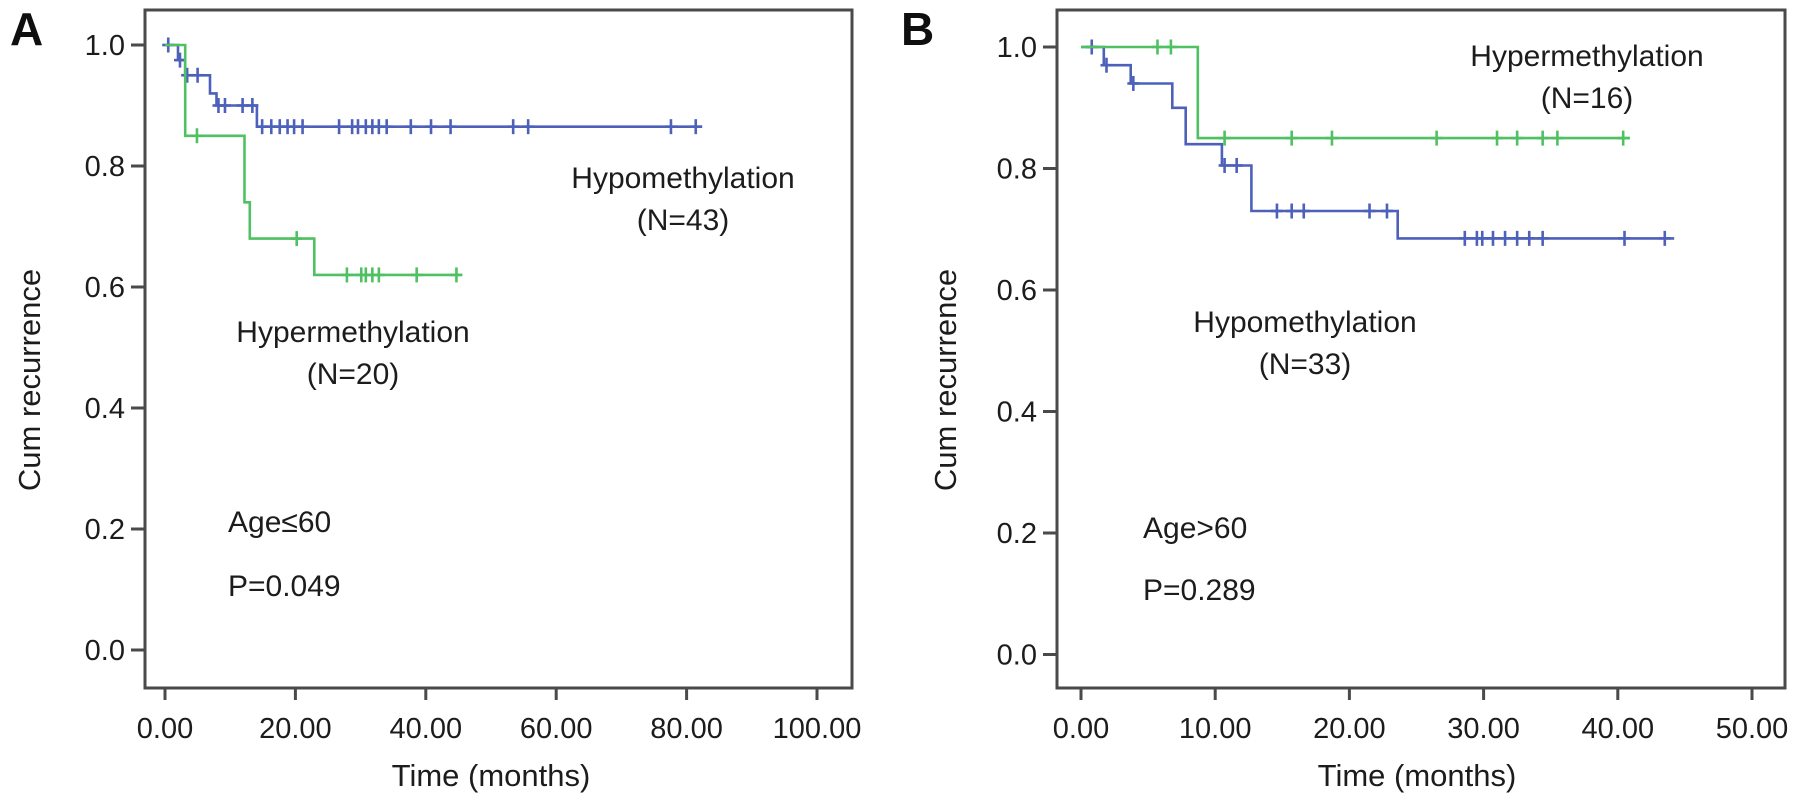 This screenshot has height=810, width=1795. I want to click on panel-a-group1-name: Hypomethylation, so click(683, 178).